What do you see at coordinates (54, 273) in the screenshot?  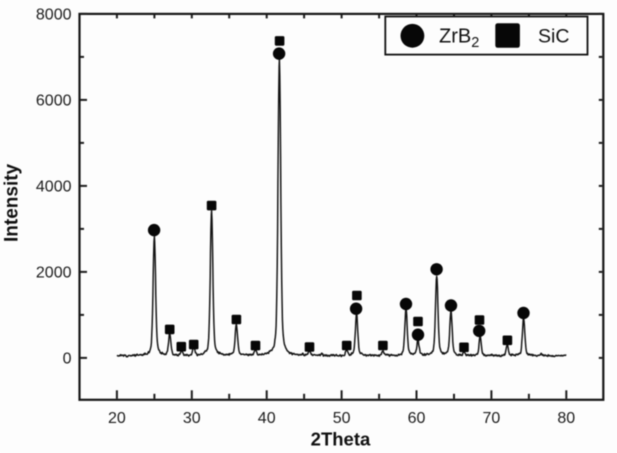 I see `svg-text: 2000` at bounding box center [54, 273].